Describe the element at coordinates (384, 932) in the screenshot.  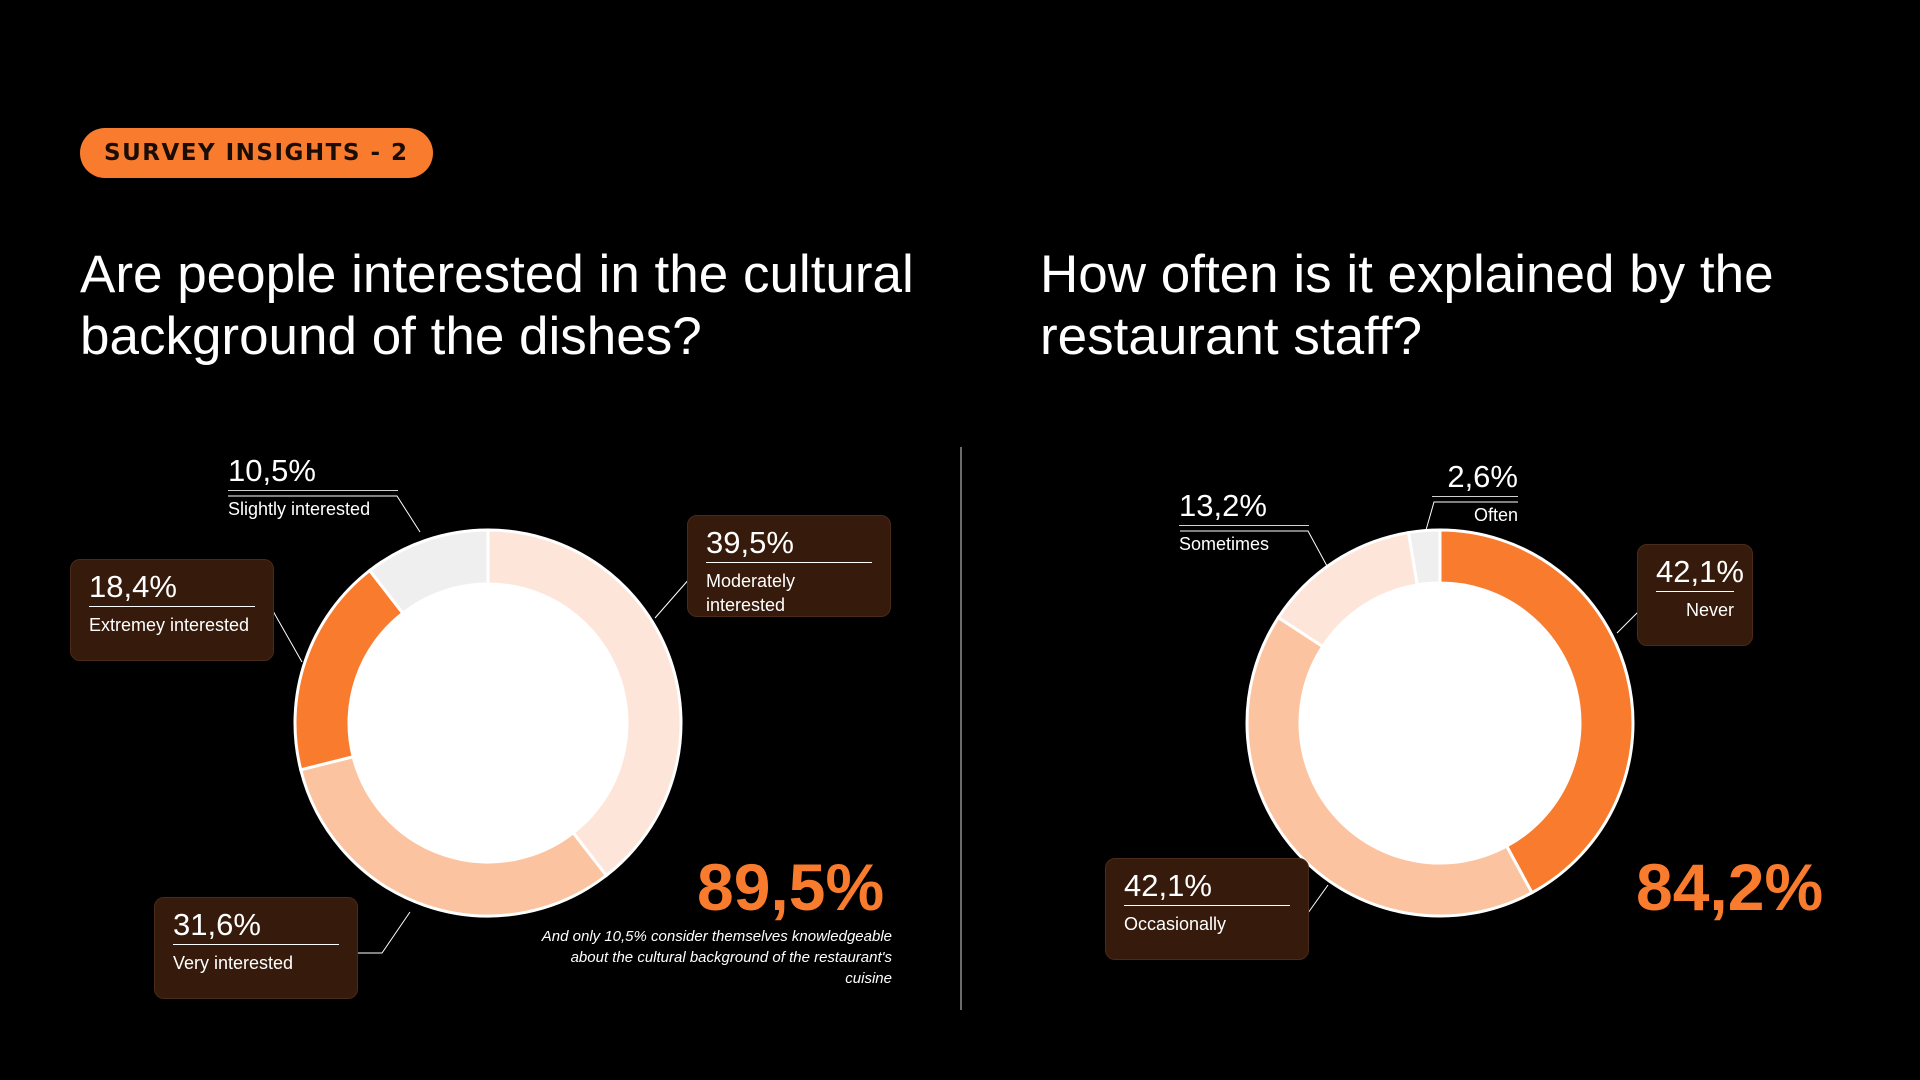
I see `leader-line-very` at that location.